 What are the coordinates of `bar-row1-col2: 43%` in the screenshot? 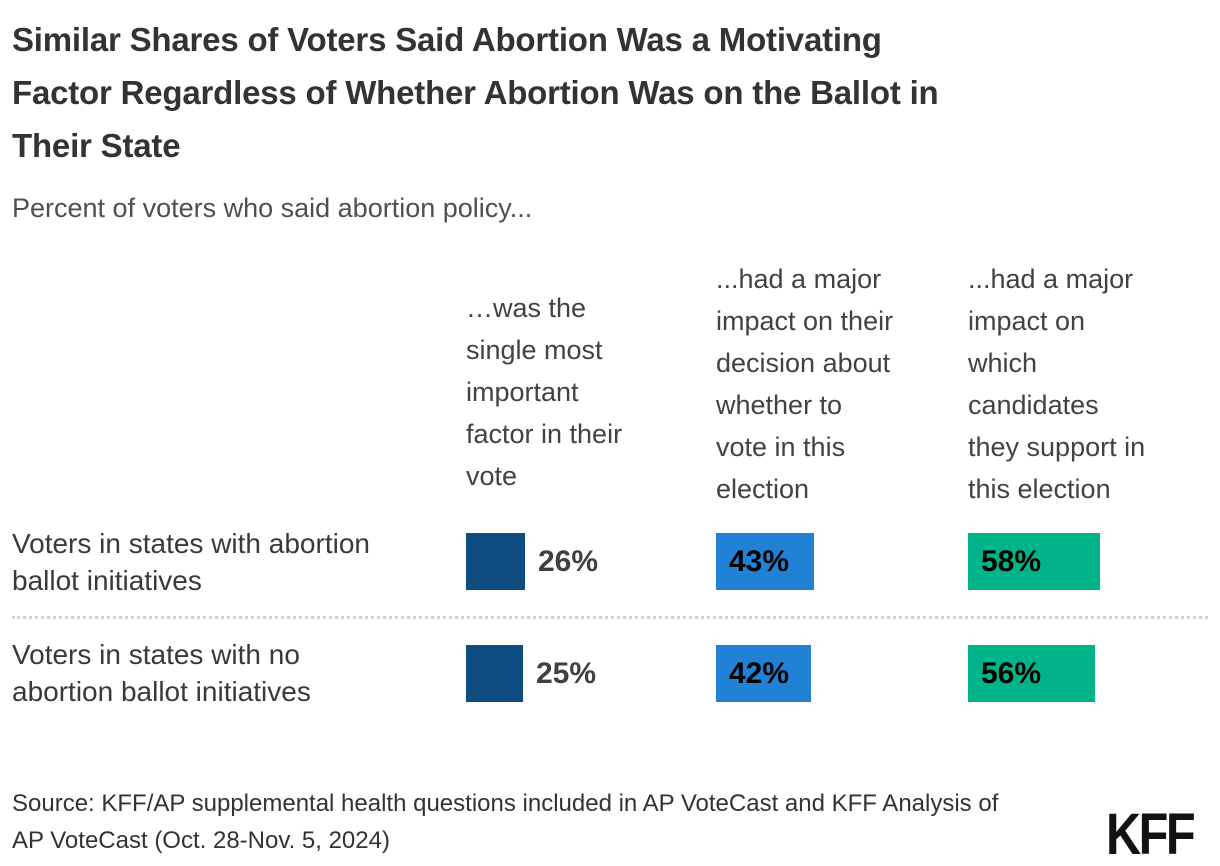 It's located at (765, 561).